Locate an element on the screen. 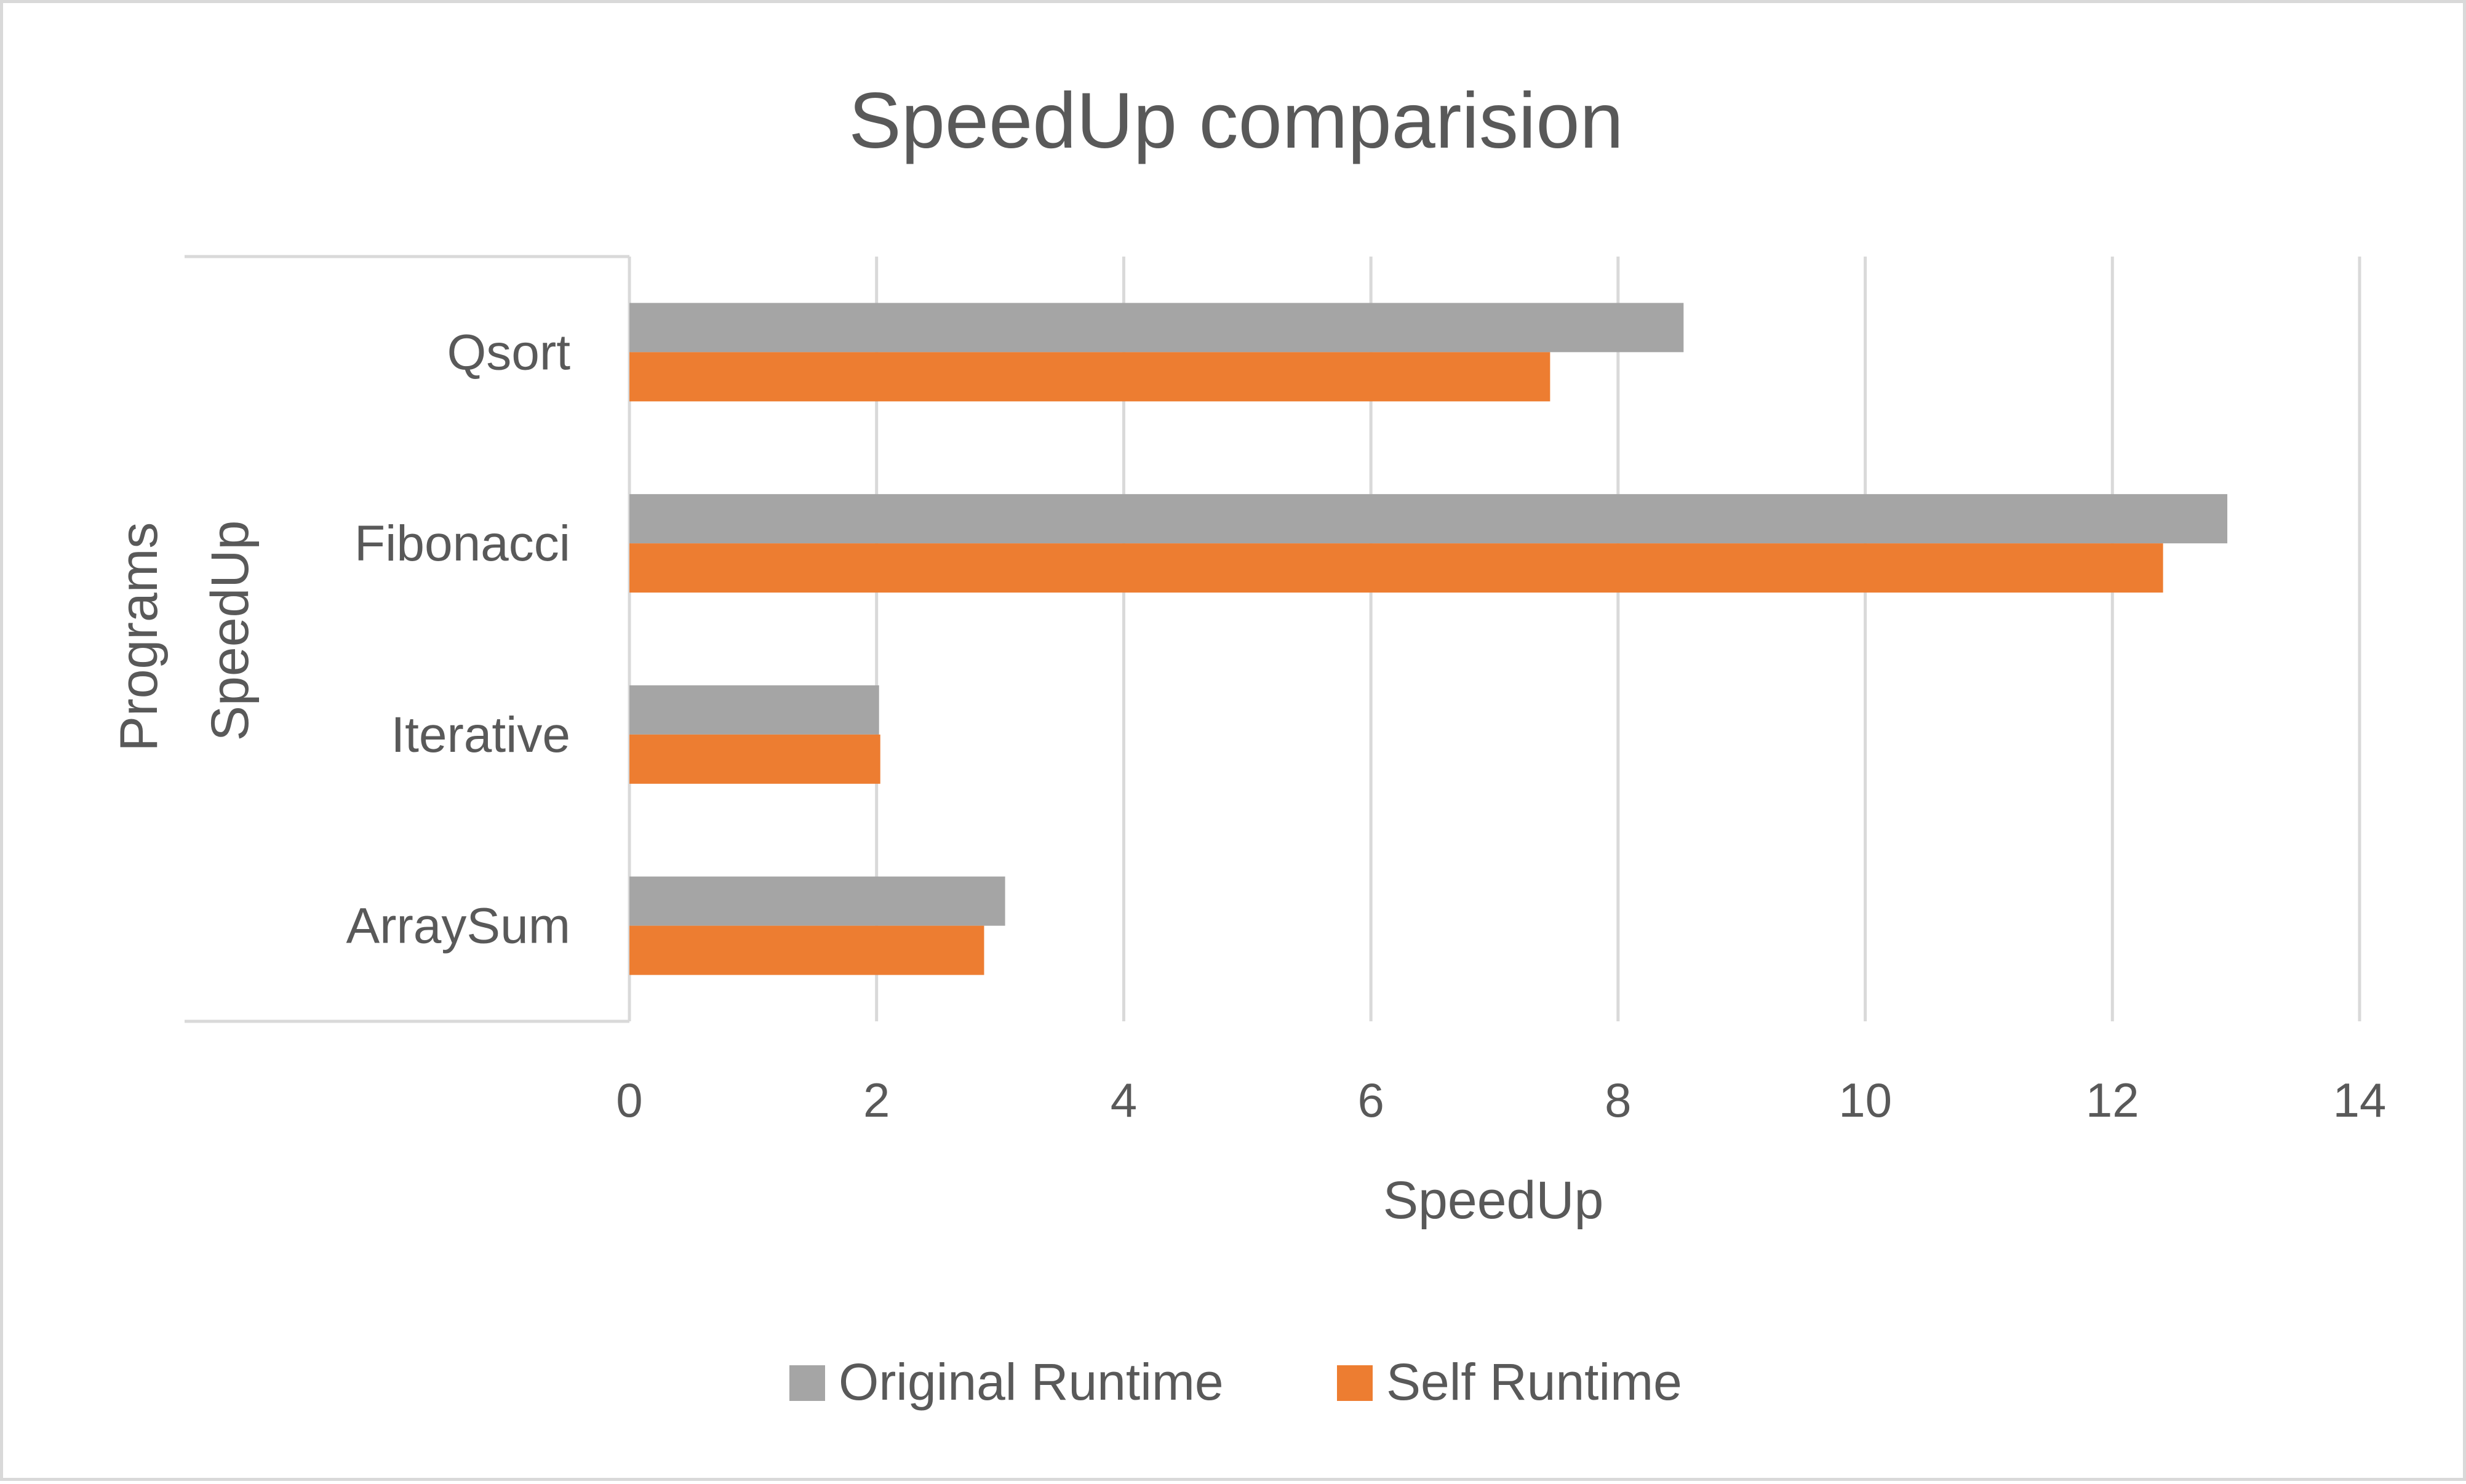 This screenshot has width=2466, height=1484. bar-qsort-original-runtime is located at coordinates (1156, 328).